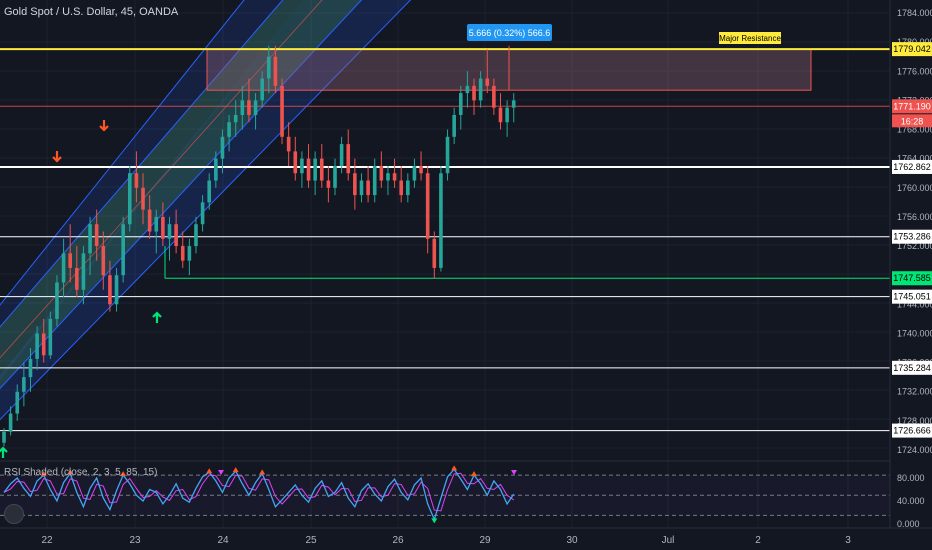  Describe the element at coordinates (912, 121) in the screenshot. I see `countdown-box` at that location.